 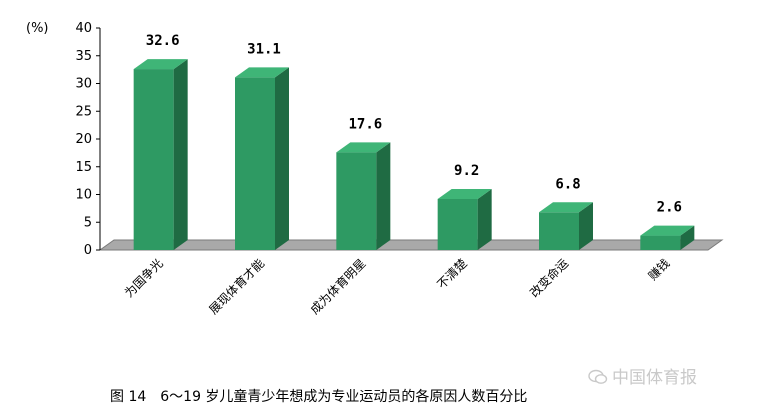 What do you see at coordinates (264, 49) in the screenshot?
I see `bar-value-label: 31.1` at bounding box center [264, 49].